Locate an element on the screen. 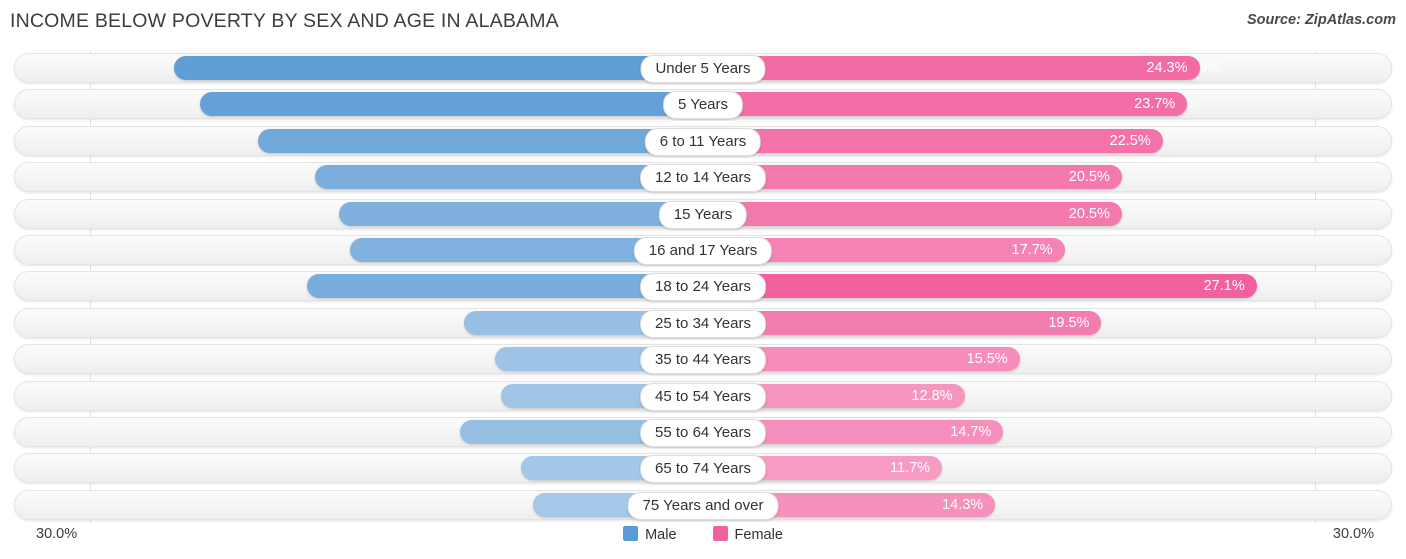  chart-row: 25.9% 24.3% Under 5 Years is located at coordinates (703, 68).